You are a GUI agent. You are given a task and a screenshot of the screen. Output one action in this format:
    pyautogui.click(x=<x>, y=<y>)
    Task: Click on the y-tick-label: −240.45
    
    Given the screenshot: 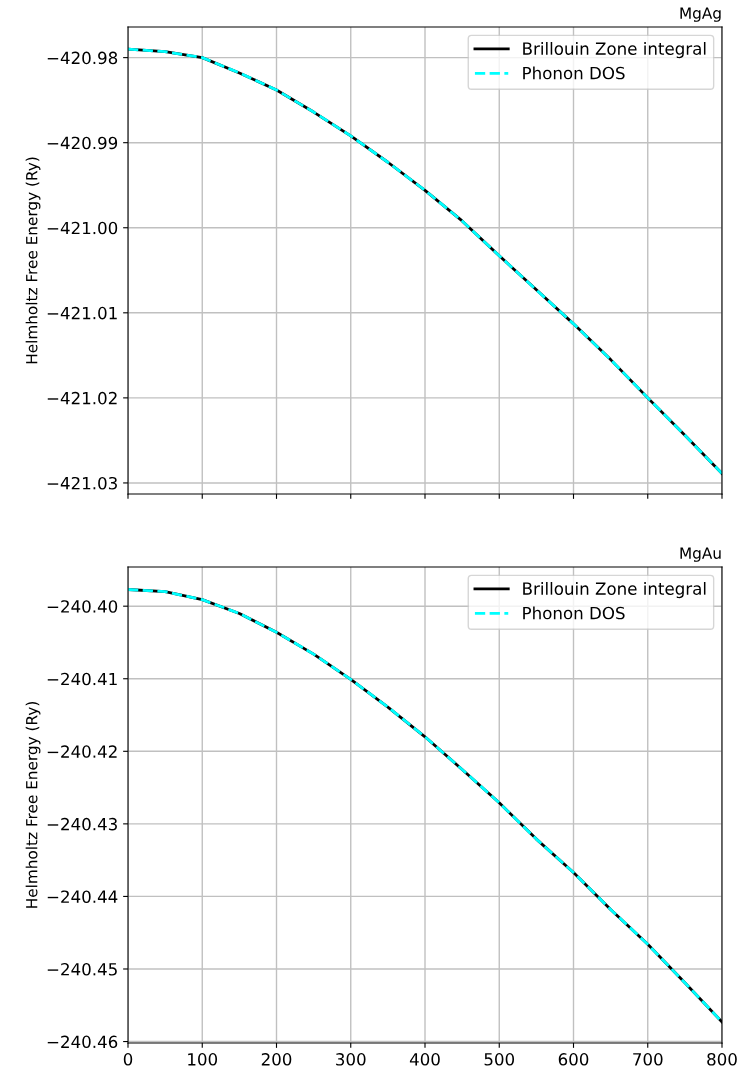 What is the action you would take?
    pyautogui.click(x=82, y=969)
    